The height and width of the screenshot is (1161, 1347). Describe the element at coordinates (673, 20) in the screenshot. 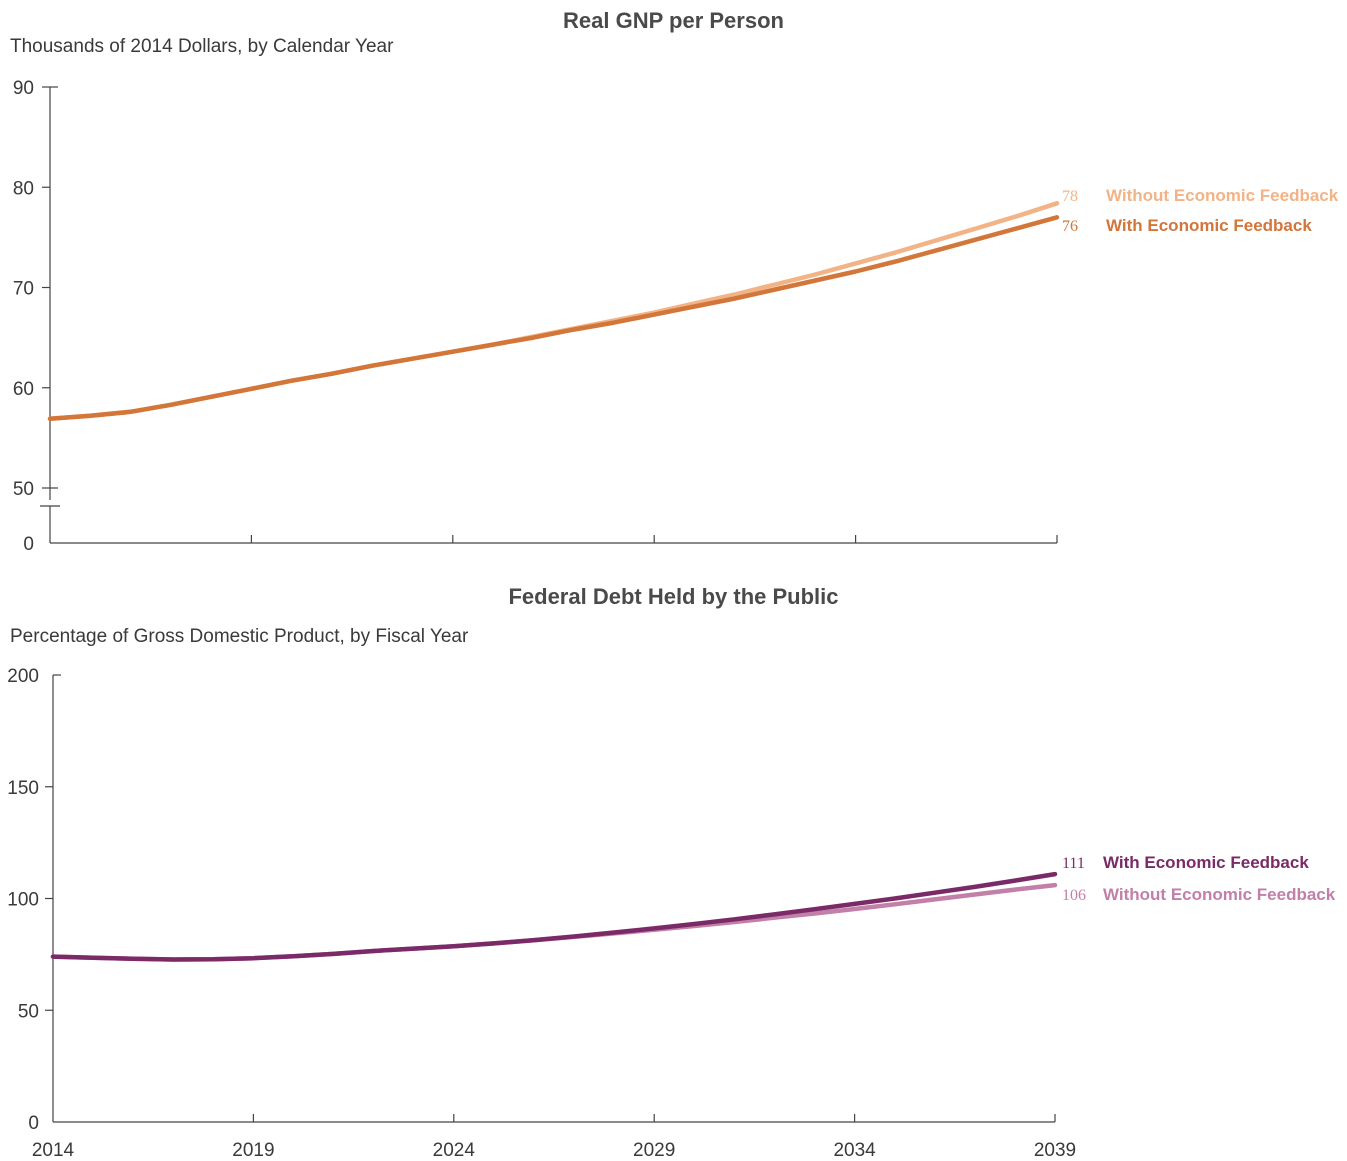

I see `chart-1-title: Real GNP per Person` at that location.